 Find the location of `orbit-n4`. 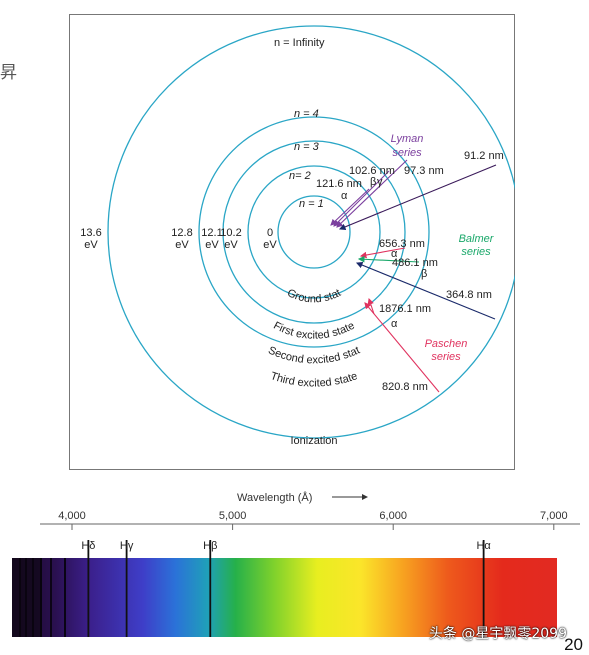

orbit-n4 is located at coordinates (314, 232).